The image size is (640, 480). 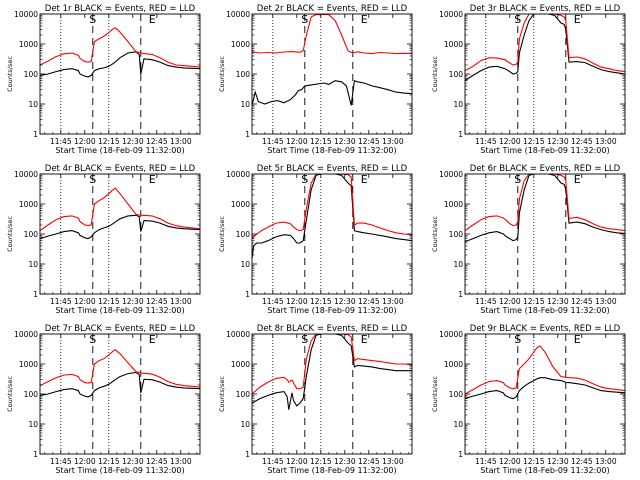 I want to click on chart-title: Det 3r BLACK = Events, RED = LLD, so click(x=545, y=9).